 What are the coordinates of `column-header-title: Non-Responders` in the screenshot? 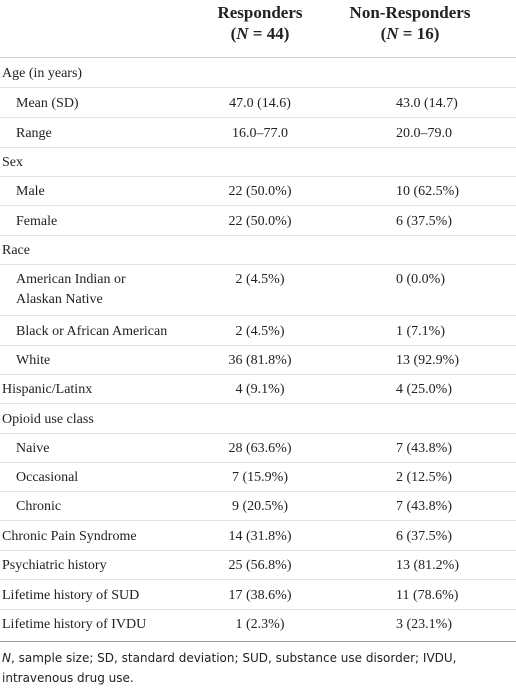 It's located at (410, 12).